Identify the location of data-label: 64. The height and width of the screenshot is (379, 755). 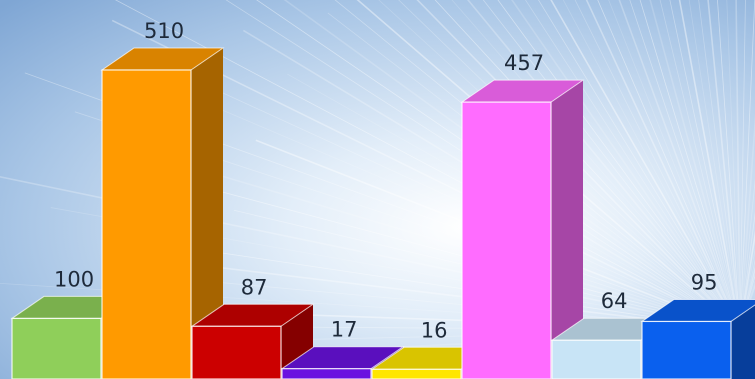
(614, 301).